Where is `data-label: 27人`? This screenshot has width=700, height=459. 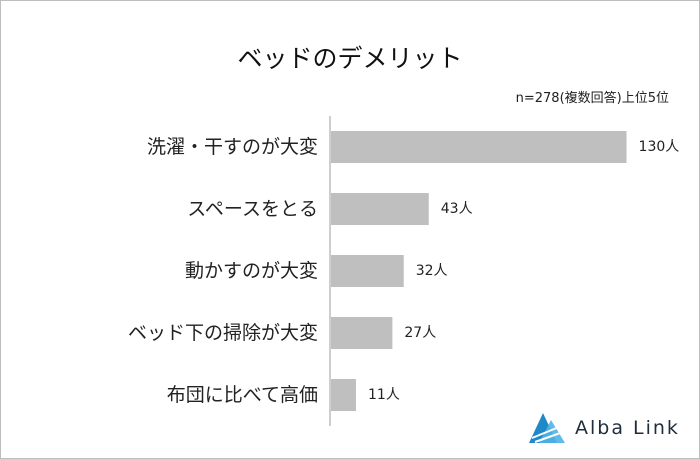 data-label: 27人 is located at coordinates (420, 333).